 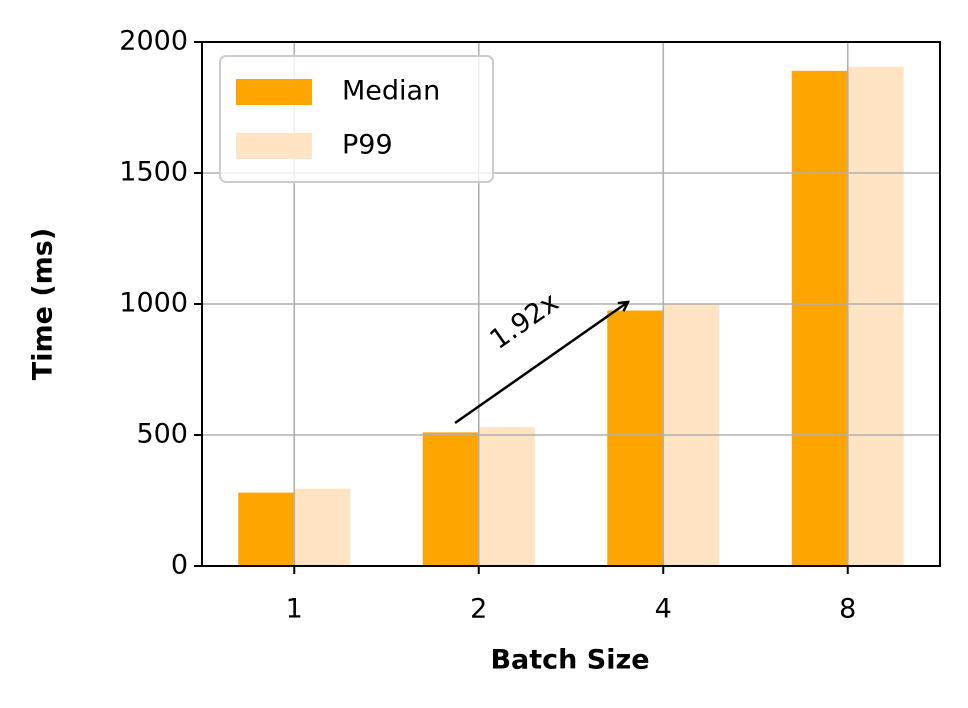 What do you see at coordinates (179, 565) in the screenshot?
I see `y-tick-label: 0` at bounding box center [179, 565].